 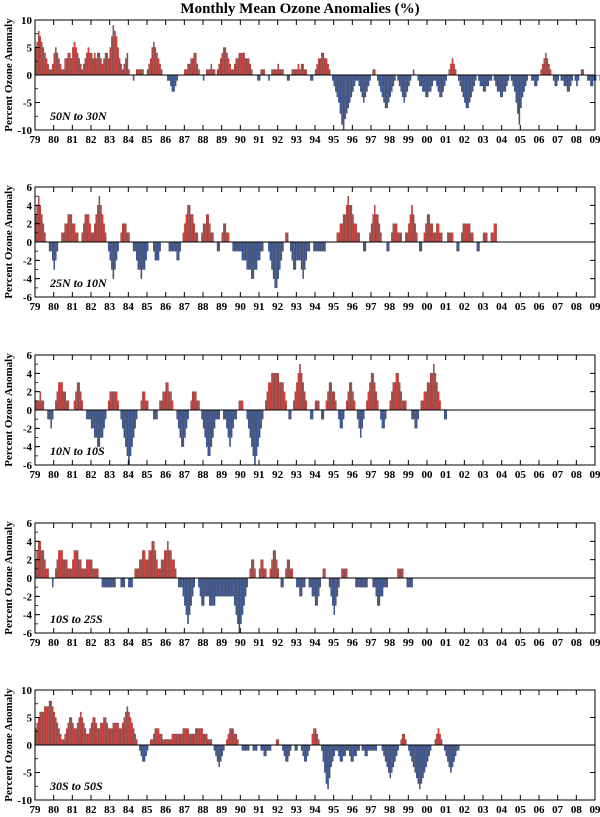 What do you see at coordinates (334, 307) in the screenshot?
I see `x-tick-label: 95` at bounding box center [334, 307].